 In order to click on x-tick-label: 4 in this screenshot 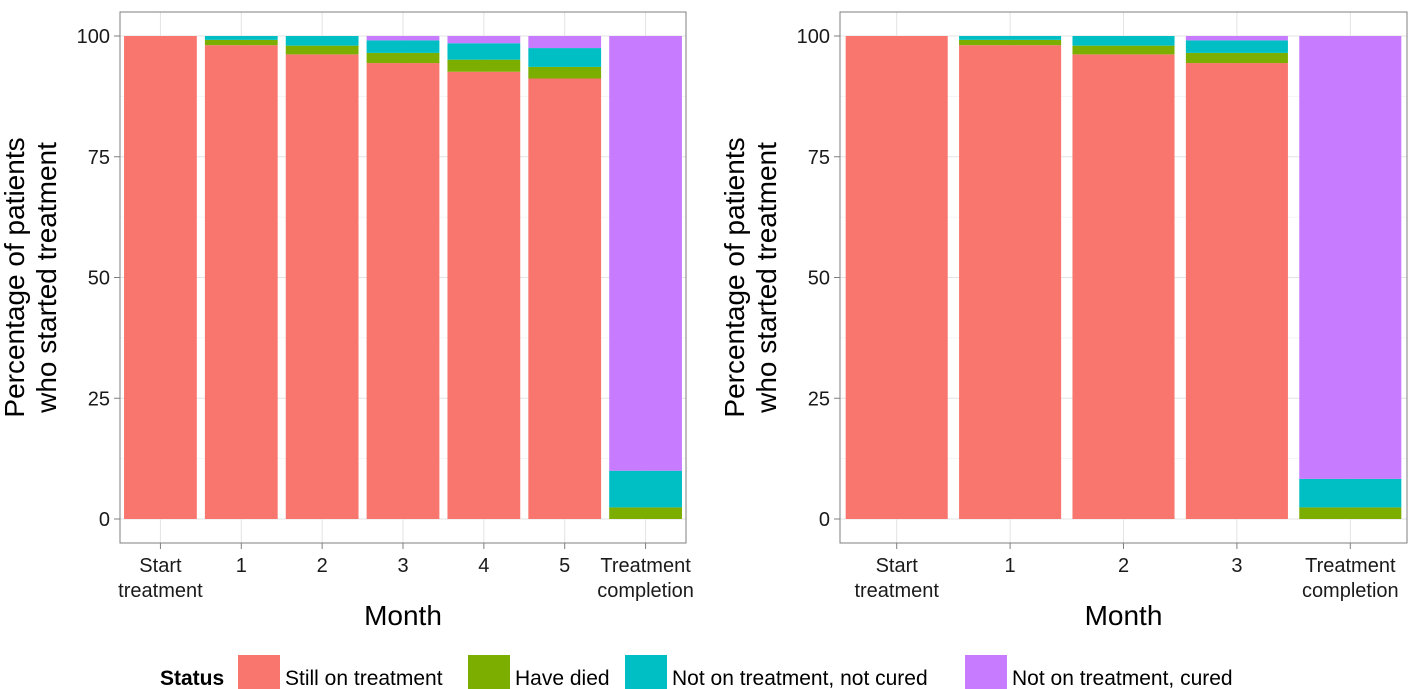, I will do `click(483, 566)`.